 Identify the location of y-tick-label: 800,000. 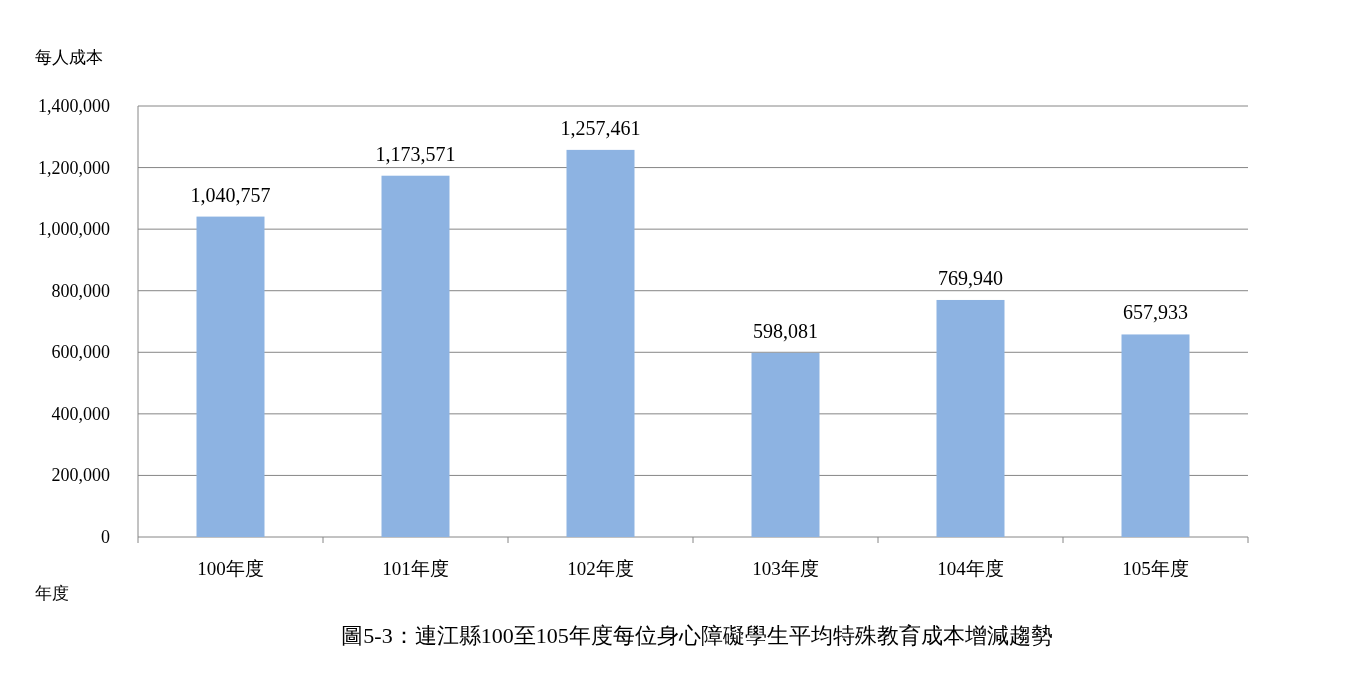
(80, 290).